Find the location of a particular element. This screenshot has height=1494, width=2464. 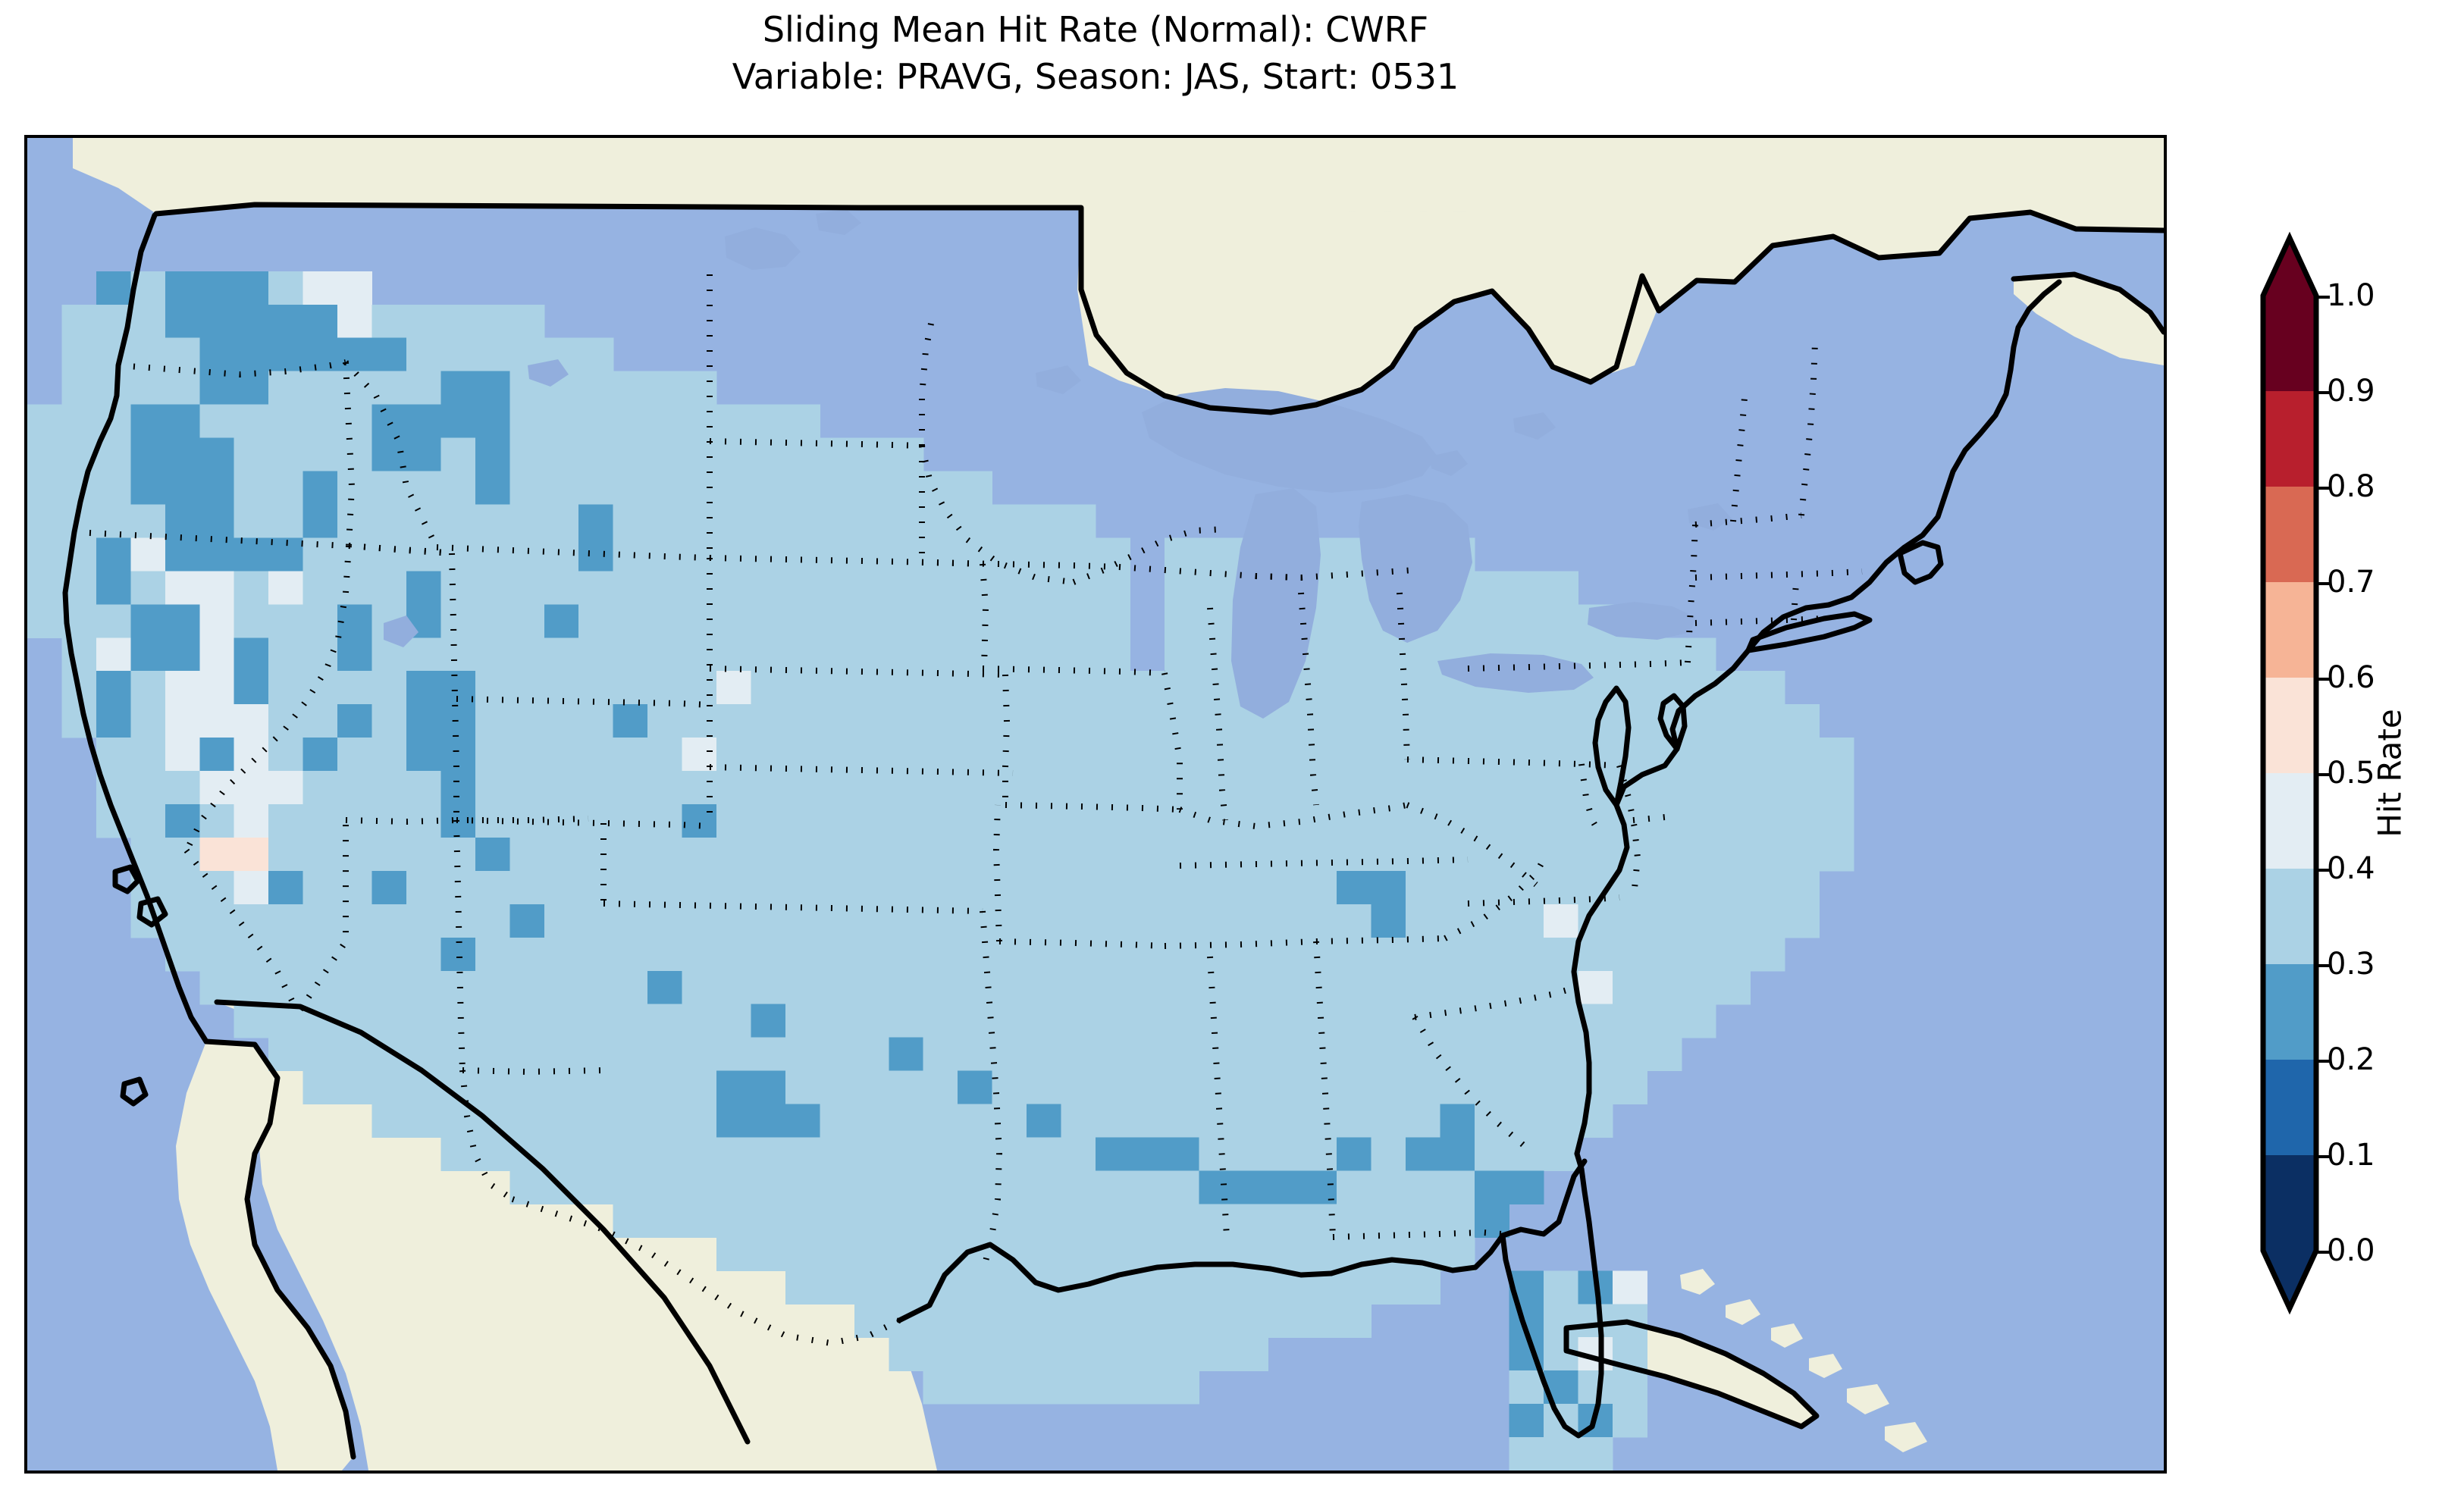

colorbar-canvas is located at coordinates (2290, 773).